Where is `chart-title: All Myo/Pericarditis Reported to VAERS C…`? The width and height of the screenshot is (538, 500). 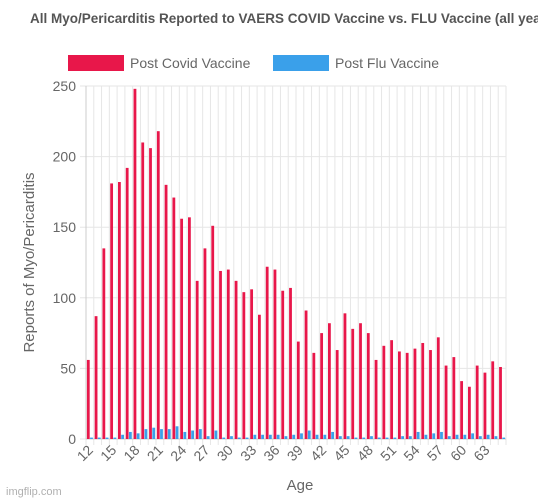 chart-title: All Myo/Pericarditis Reported to VAERS C… is located at coordinates (284, 18).